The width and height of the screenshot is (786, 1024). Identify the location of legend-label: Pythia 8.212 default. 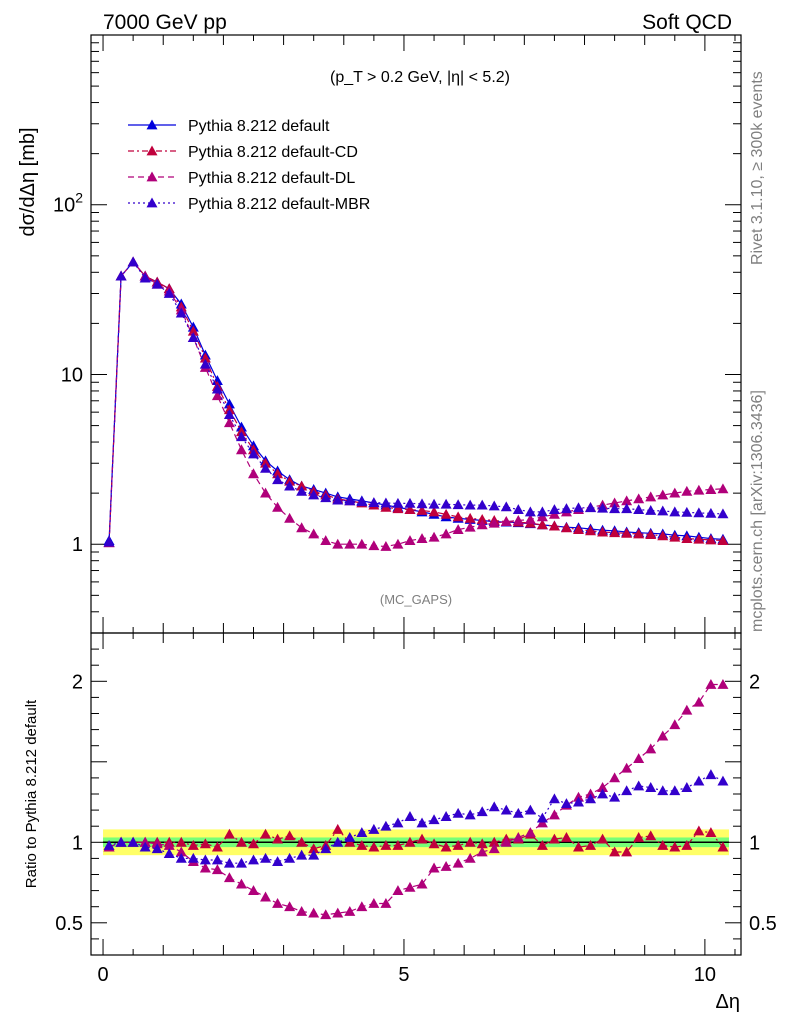
(259, 126).